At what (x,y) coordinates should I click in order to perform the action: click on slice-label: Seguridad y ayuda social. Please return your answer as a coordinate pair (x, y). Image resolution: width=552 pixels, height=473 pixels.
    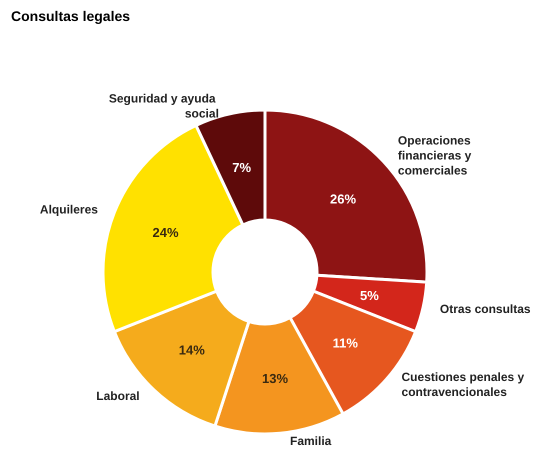
    Looking at the image, I should click on (163, 106).